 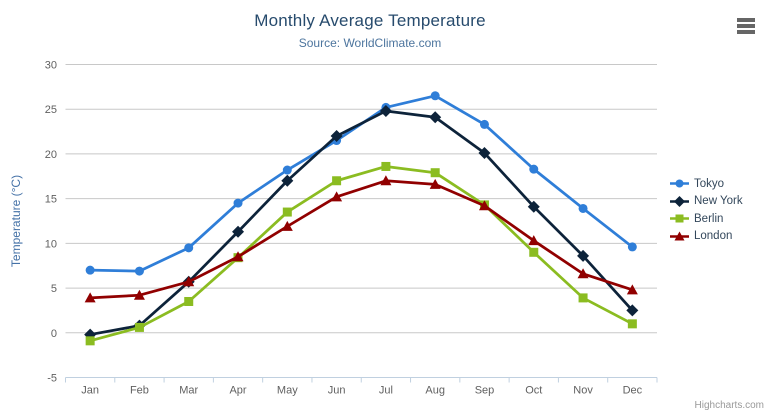 What do you see at coordinates (51, 66) in the screenshot?
I see `y-tick-label: 30` at bounding box center [51, 66].